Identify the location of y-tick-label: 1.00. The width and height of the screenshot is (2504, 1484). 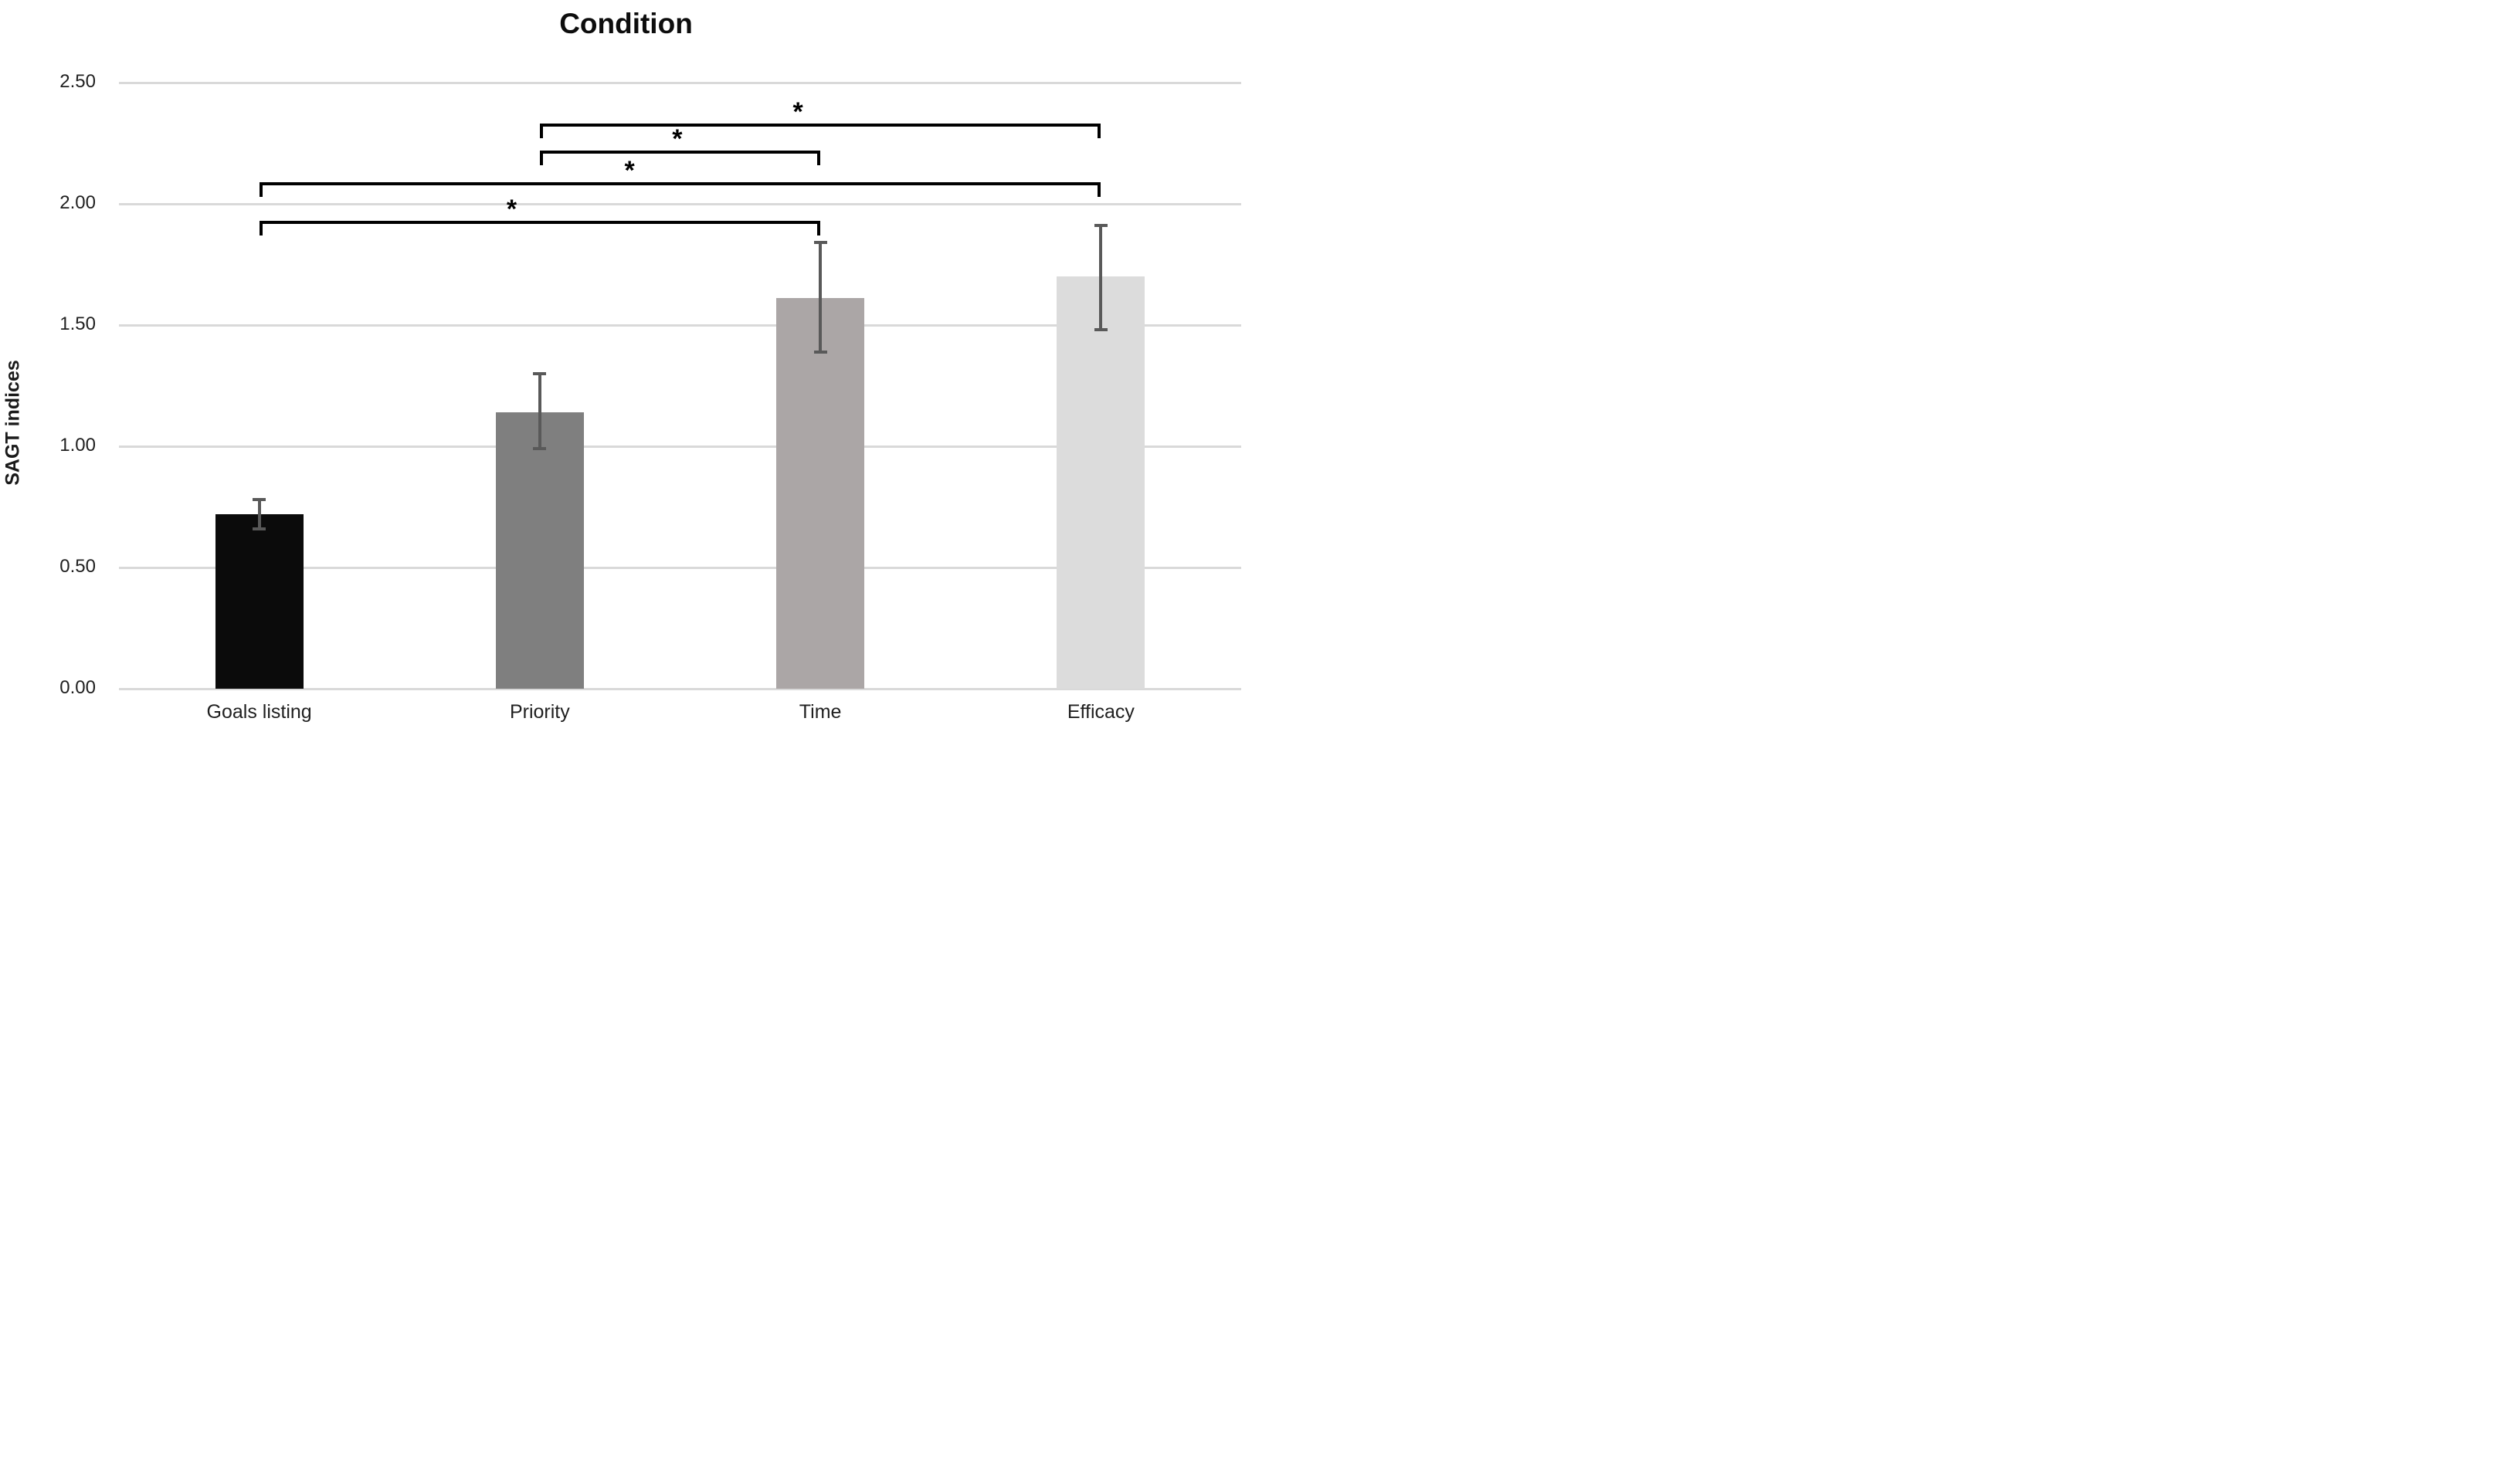
(77, 445).